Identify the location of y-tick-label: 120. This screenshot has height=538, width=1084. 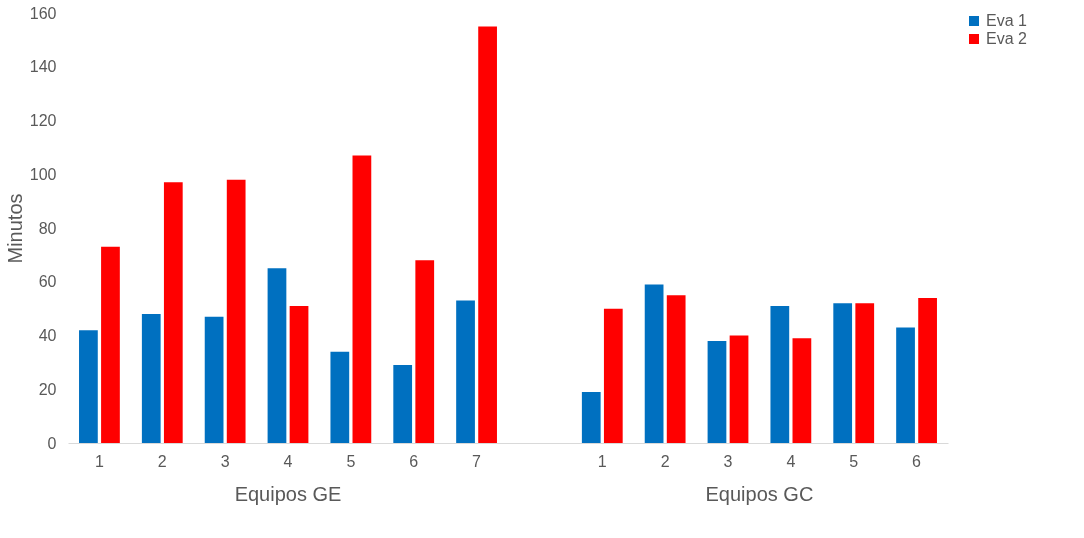
(43, 120).